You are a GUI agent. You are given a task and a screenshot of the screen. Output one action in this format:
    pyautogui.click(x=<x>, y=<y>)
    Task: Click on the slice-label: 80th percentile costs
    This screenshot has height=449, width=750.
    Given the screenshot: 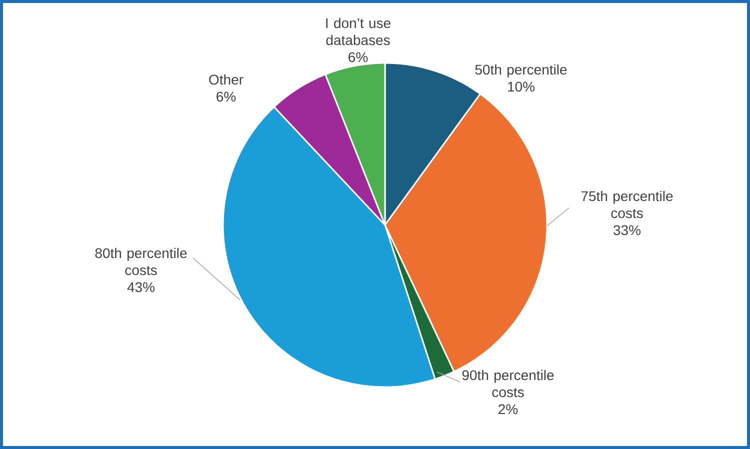 What is the action you would take?
    pyautogui.click(x=141, y=262)
    